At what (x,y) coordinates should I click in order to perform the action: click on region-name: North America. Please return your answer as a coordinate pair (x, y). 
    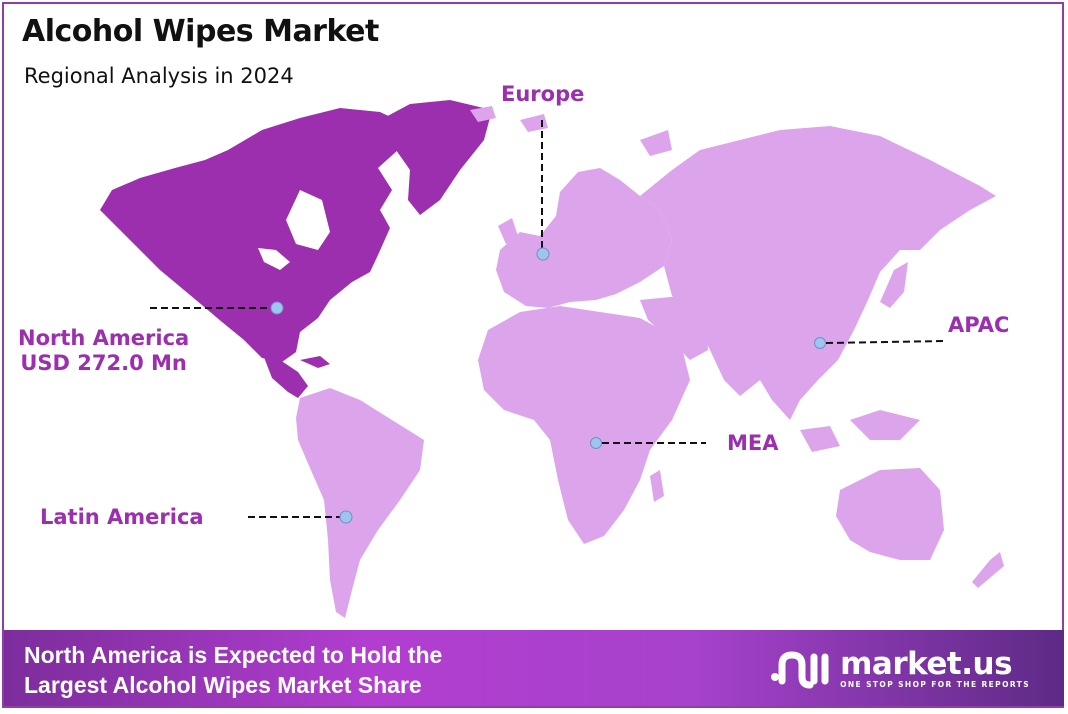
    Looking at the image, I should click on (104, 338).